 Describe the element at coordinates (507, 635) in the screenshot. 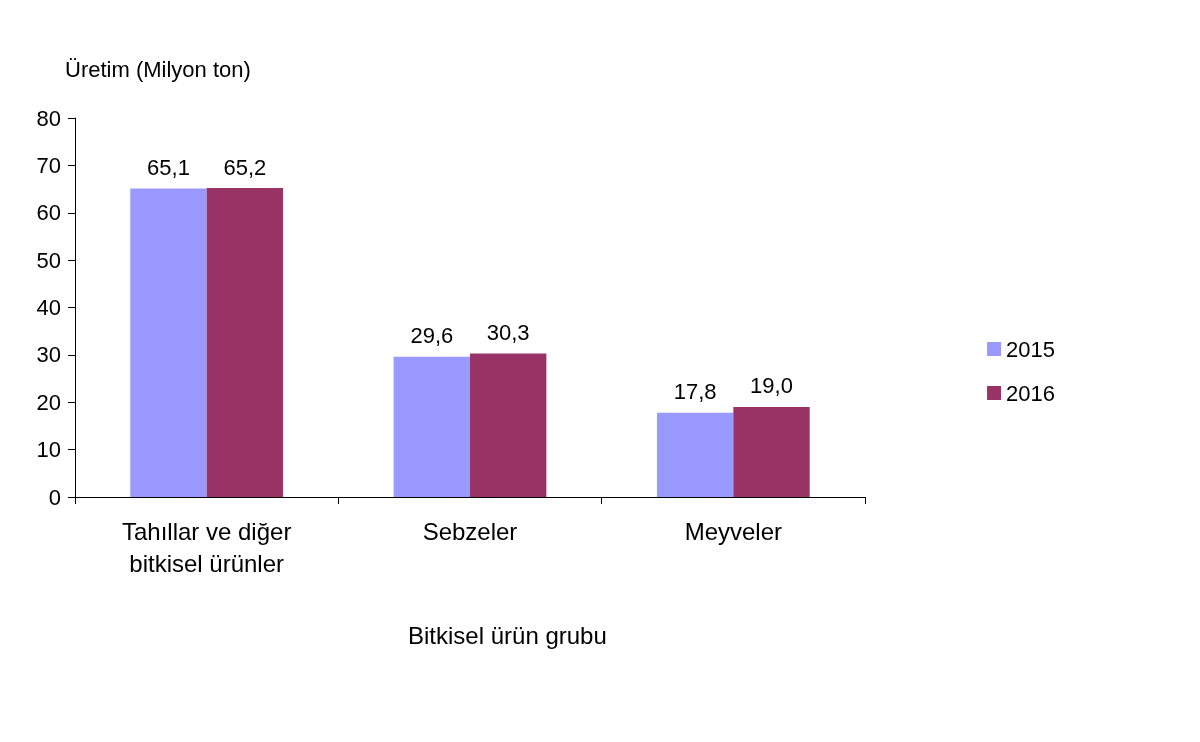

I see `x-axis-title: Bitkisel ürün grubu` at that location.